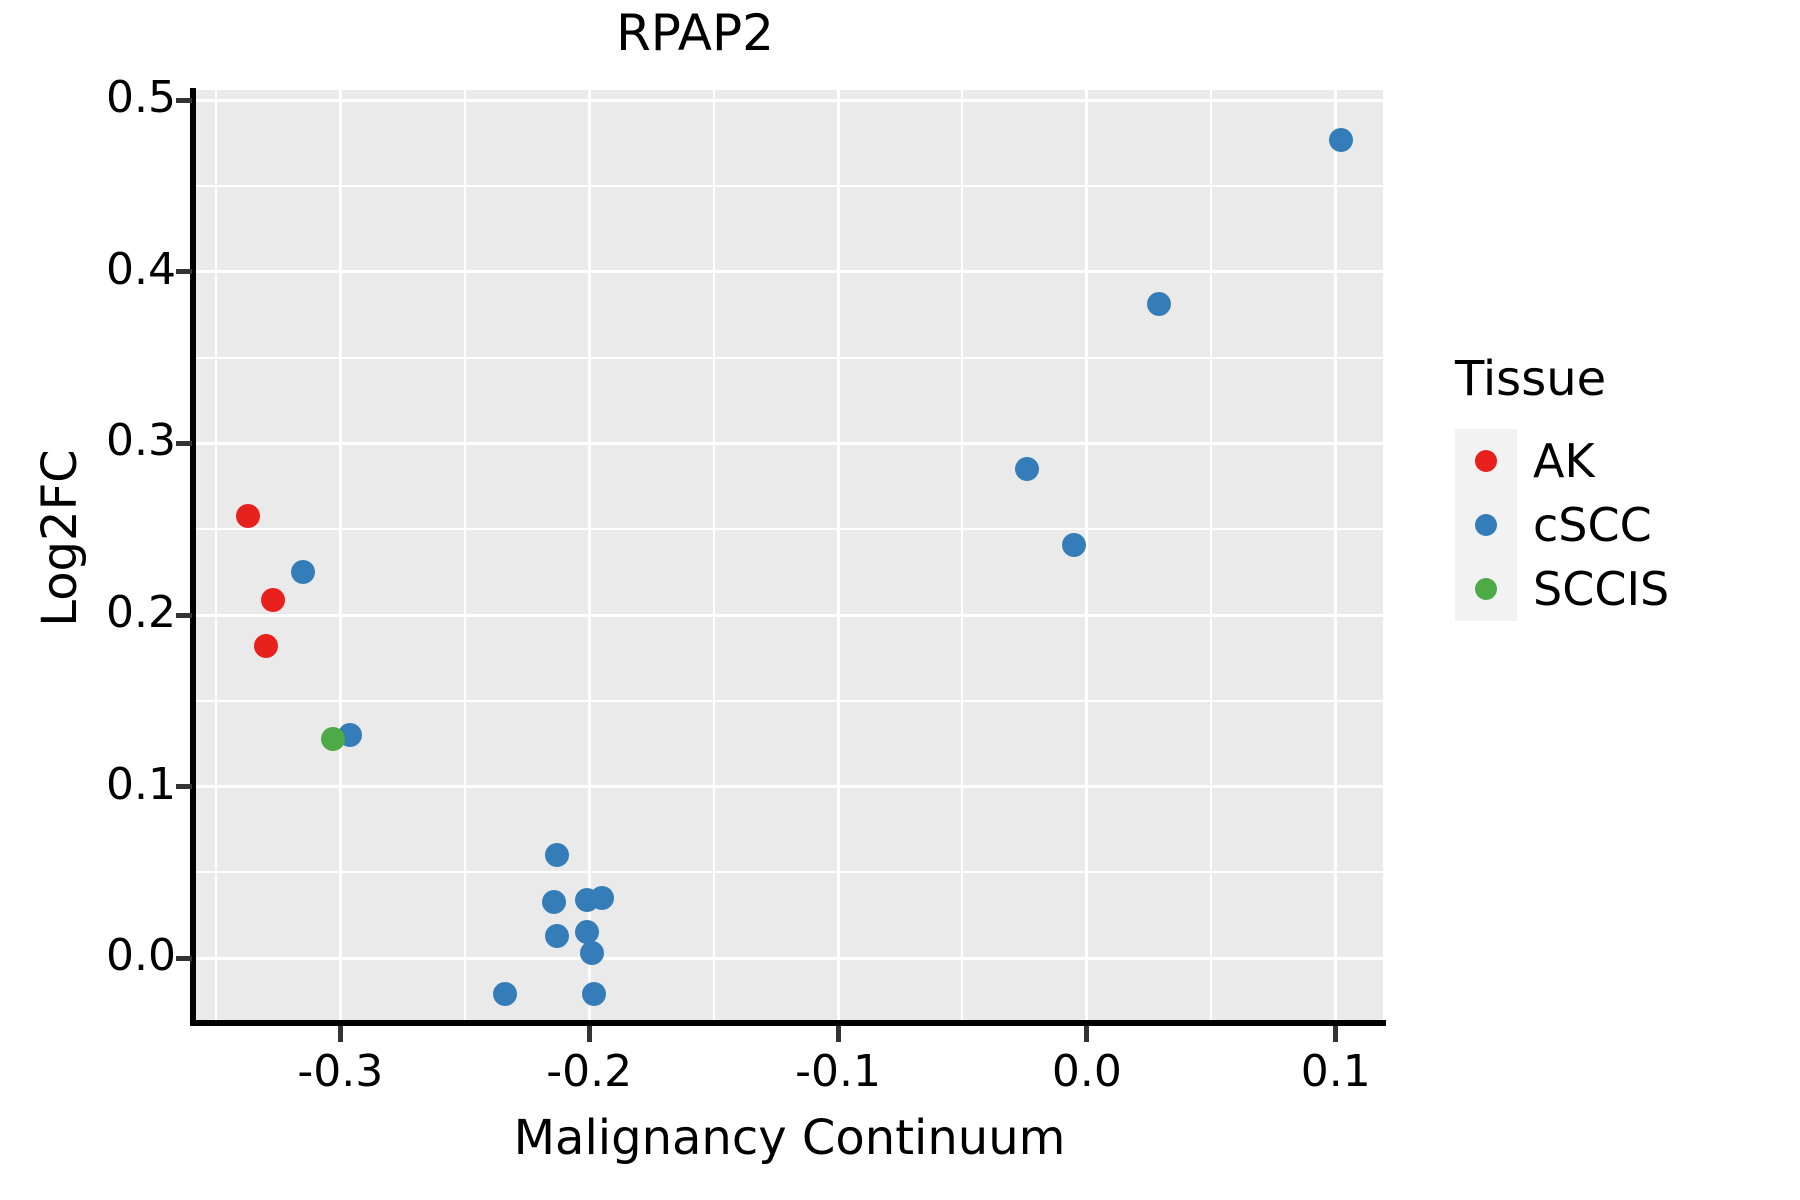  I want to click on y-tick-label: 0.0, so click(141, 956).